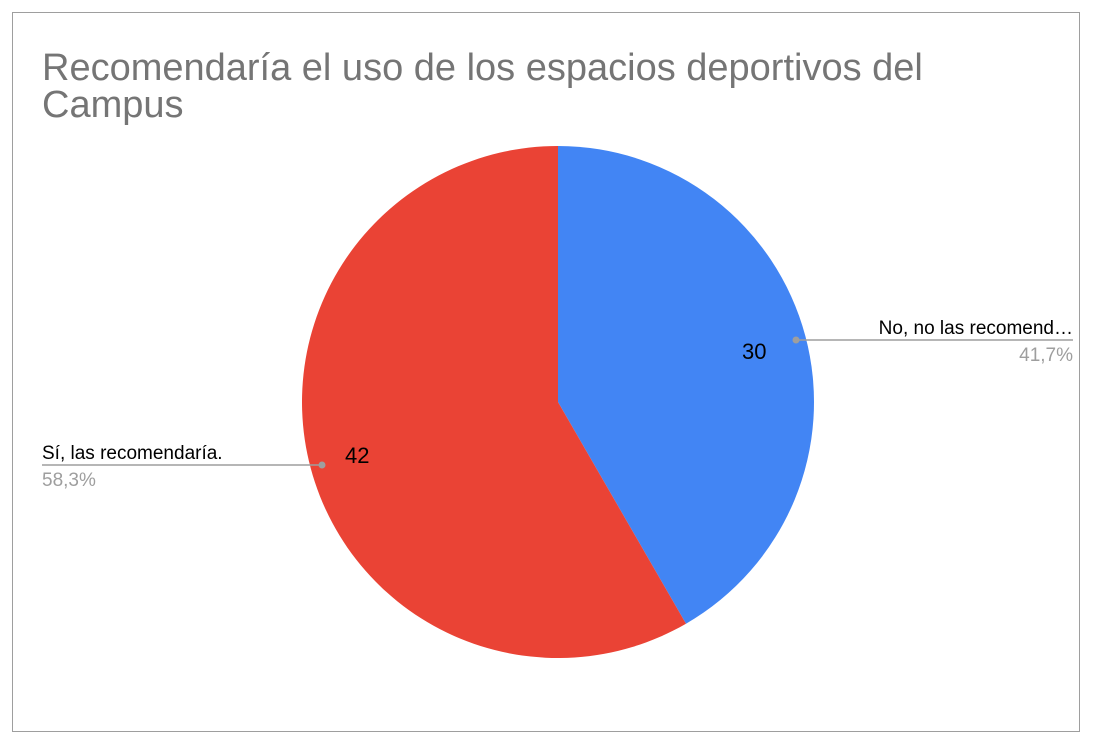 The height and width of the screenshot is (732, 1094). I want to click on slice-percent-label: 58,3%, so click(69, 480).